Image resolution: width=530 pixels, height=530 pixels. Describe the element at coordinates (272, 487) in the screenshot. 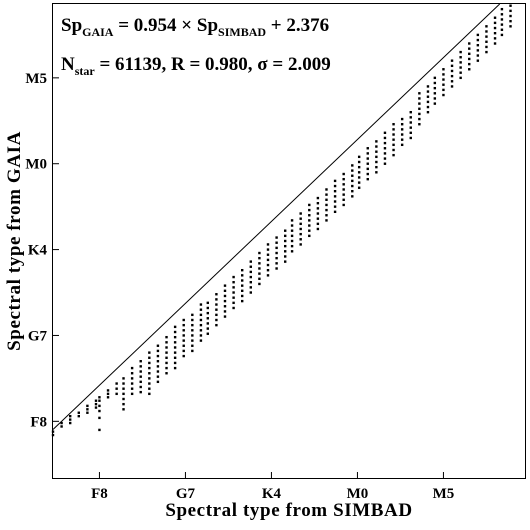

I see `x-axis-ticks: F8 G7 K4 M0 M5` at that location.